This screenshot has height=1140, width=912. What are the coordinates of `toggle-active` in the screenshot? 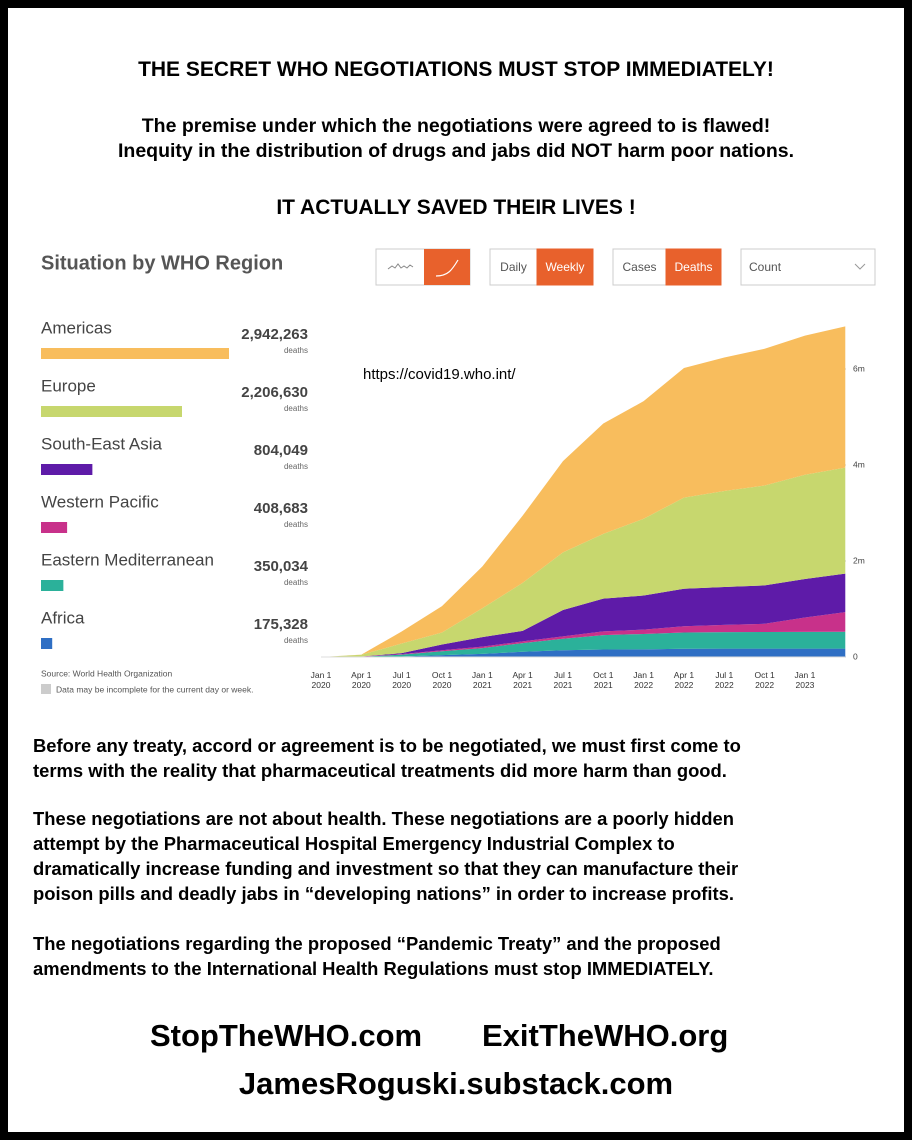 It's located at (447, 267).